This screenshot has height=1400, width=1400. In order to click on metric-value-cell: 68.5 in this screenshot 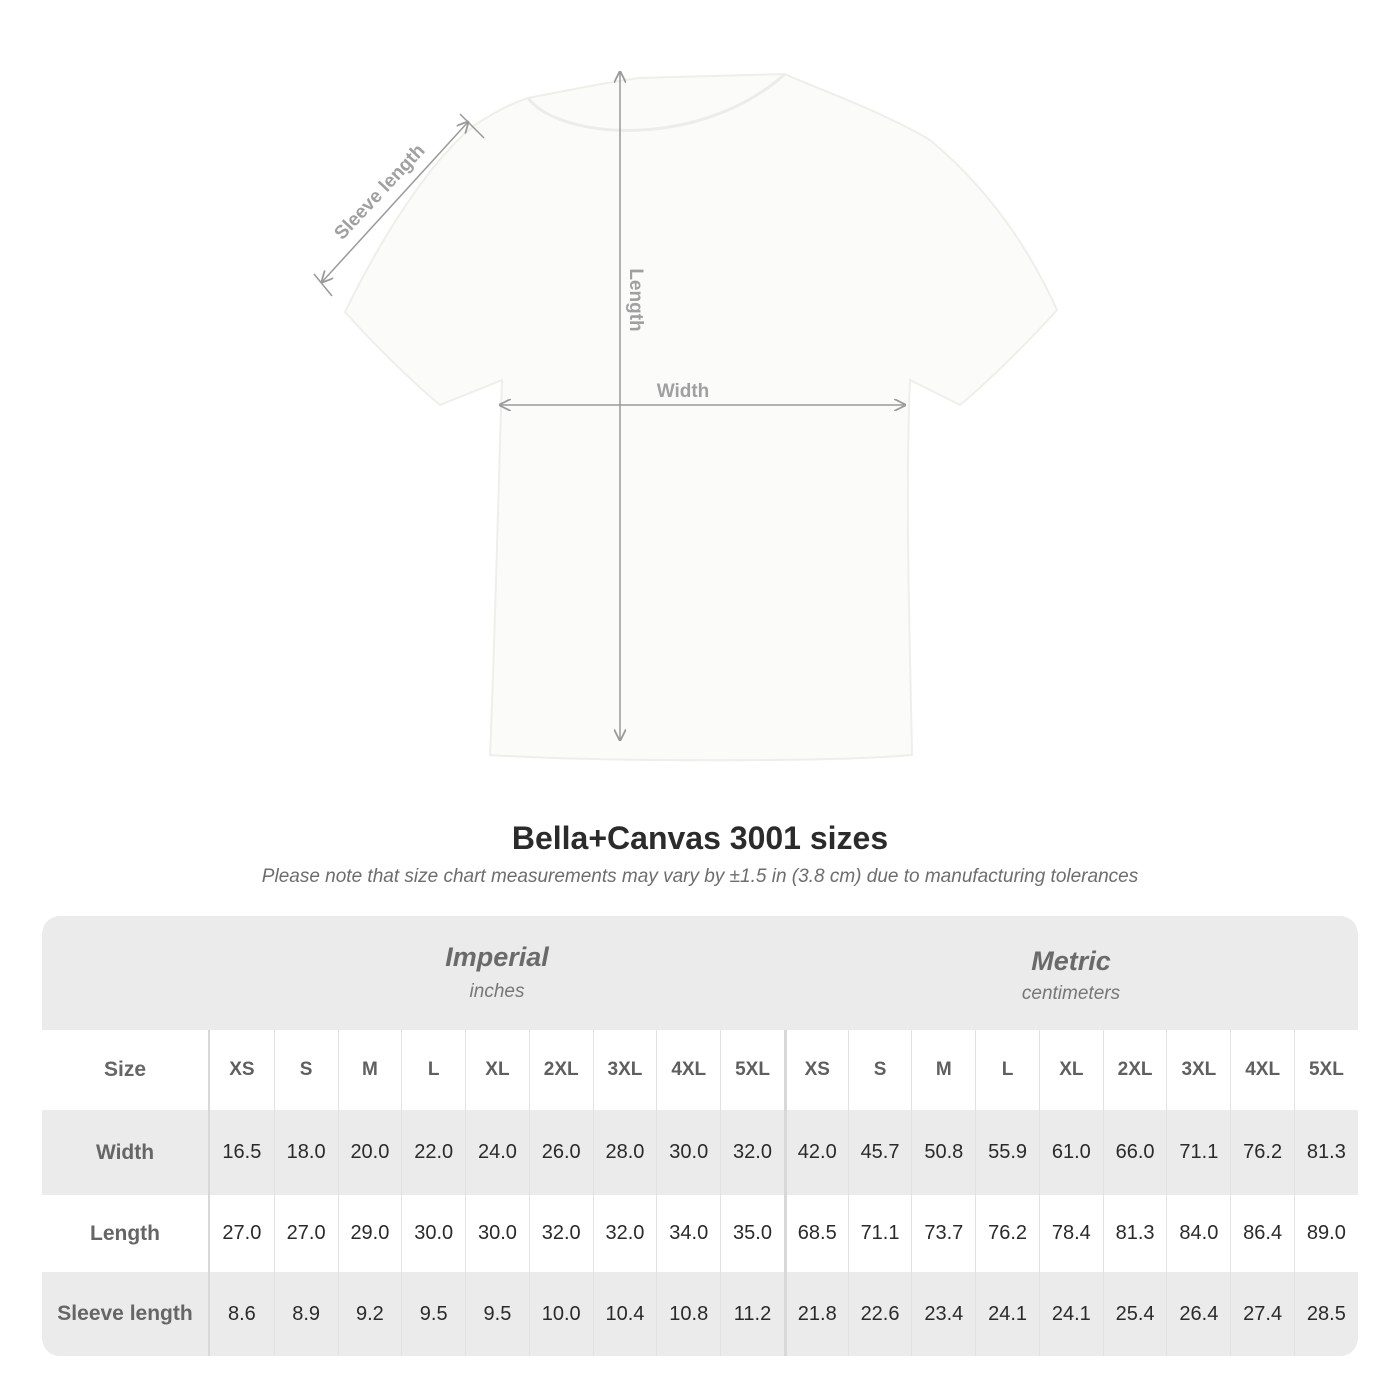, I will do `click(815, 1233)`.